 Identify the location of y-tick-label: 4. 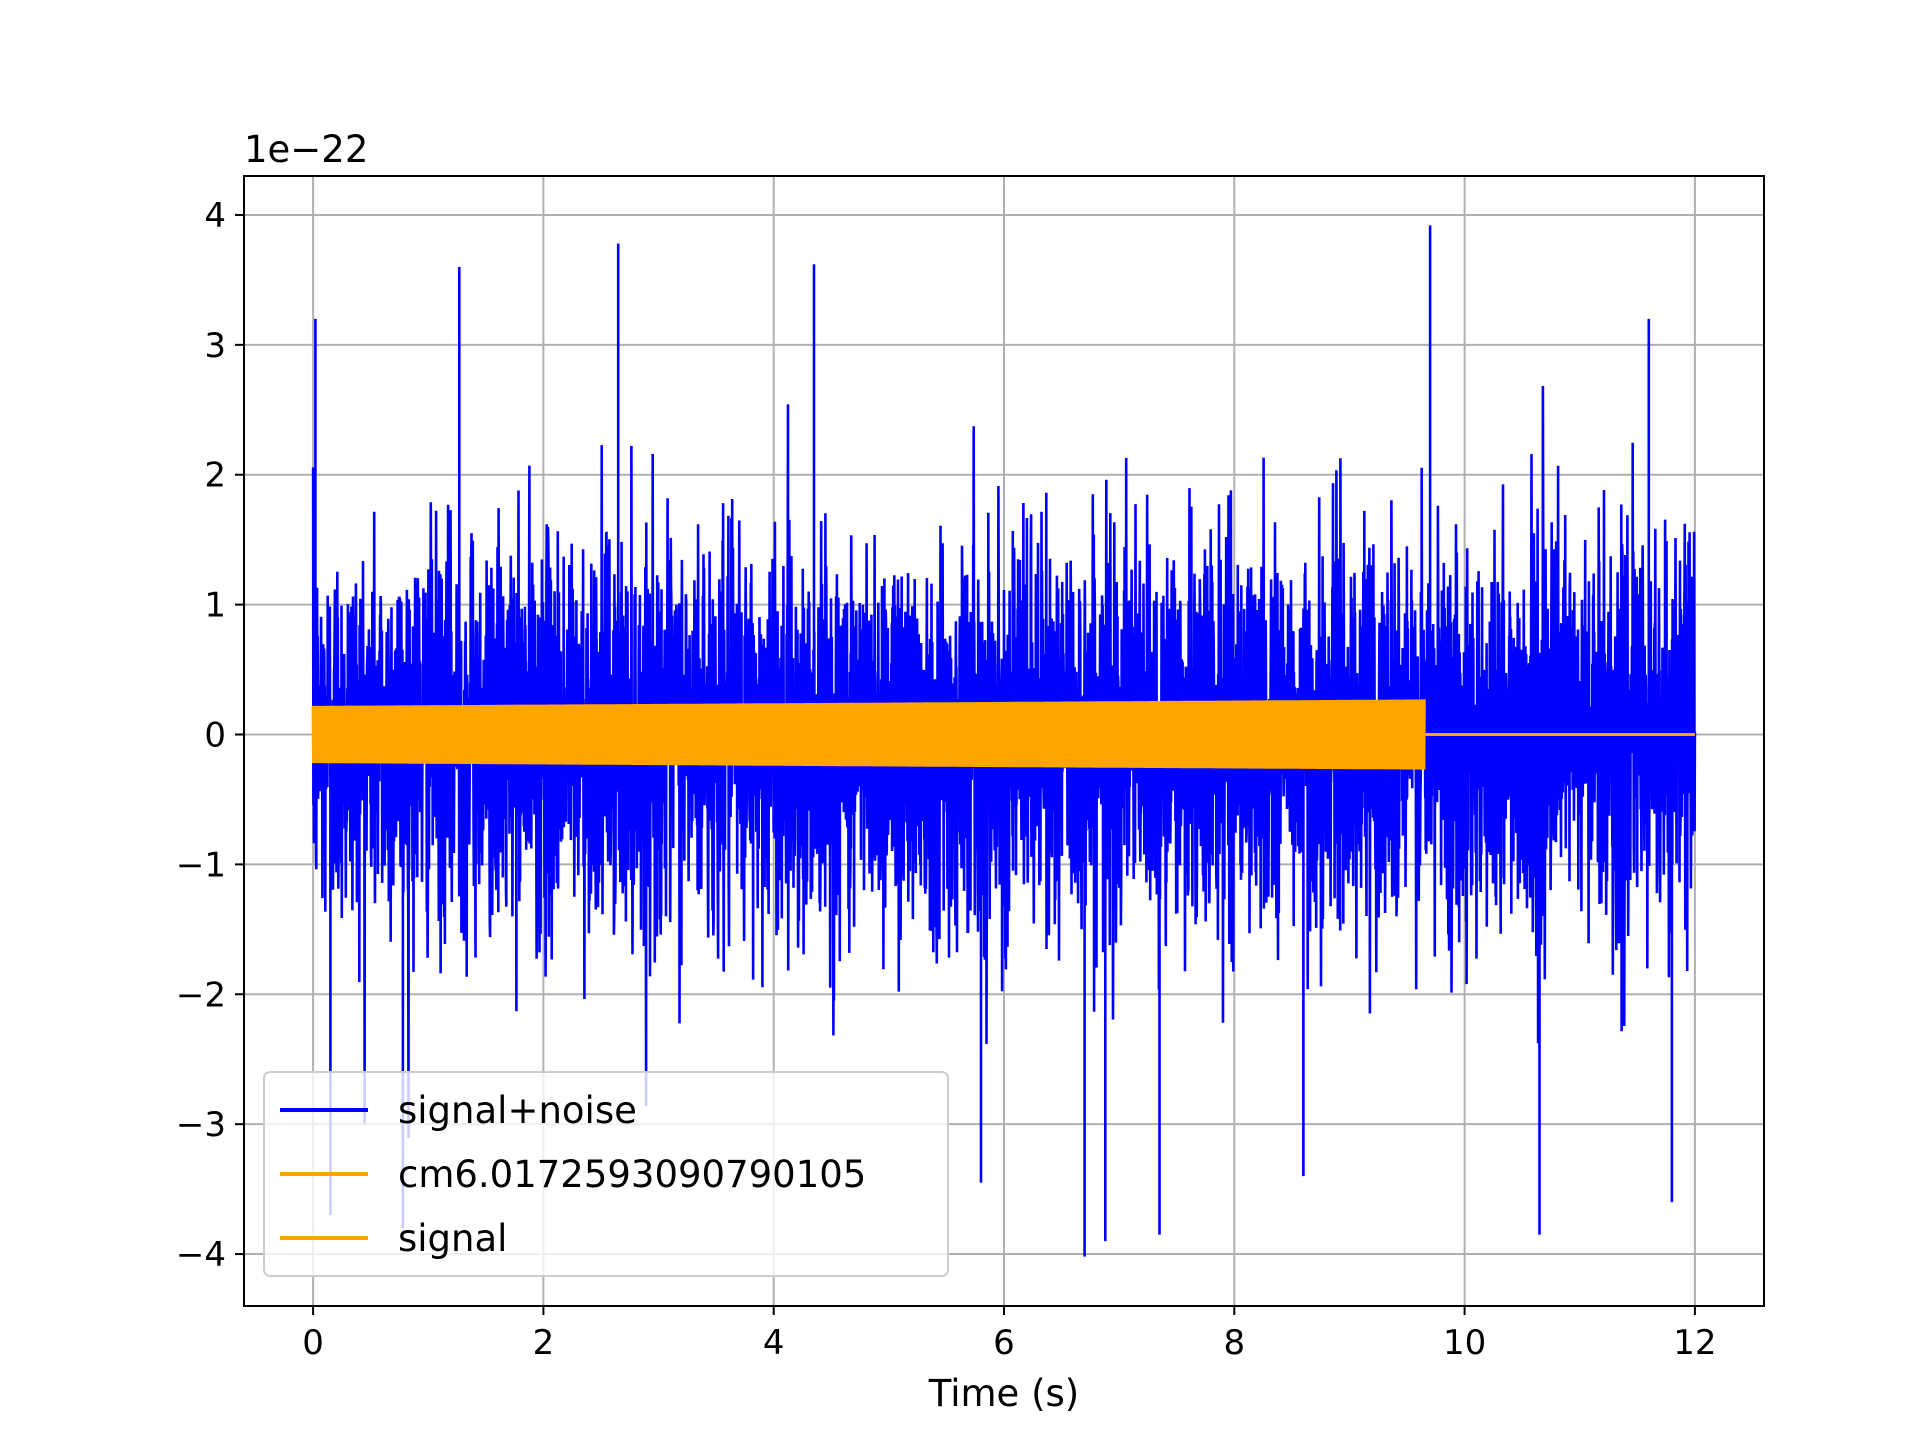
(215, 216).